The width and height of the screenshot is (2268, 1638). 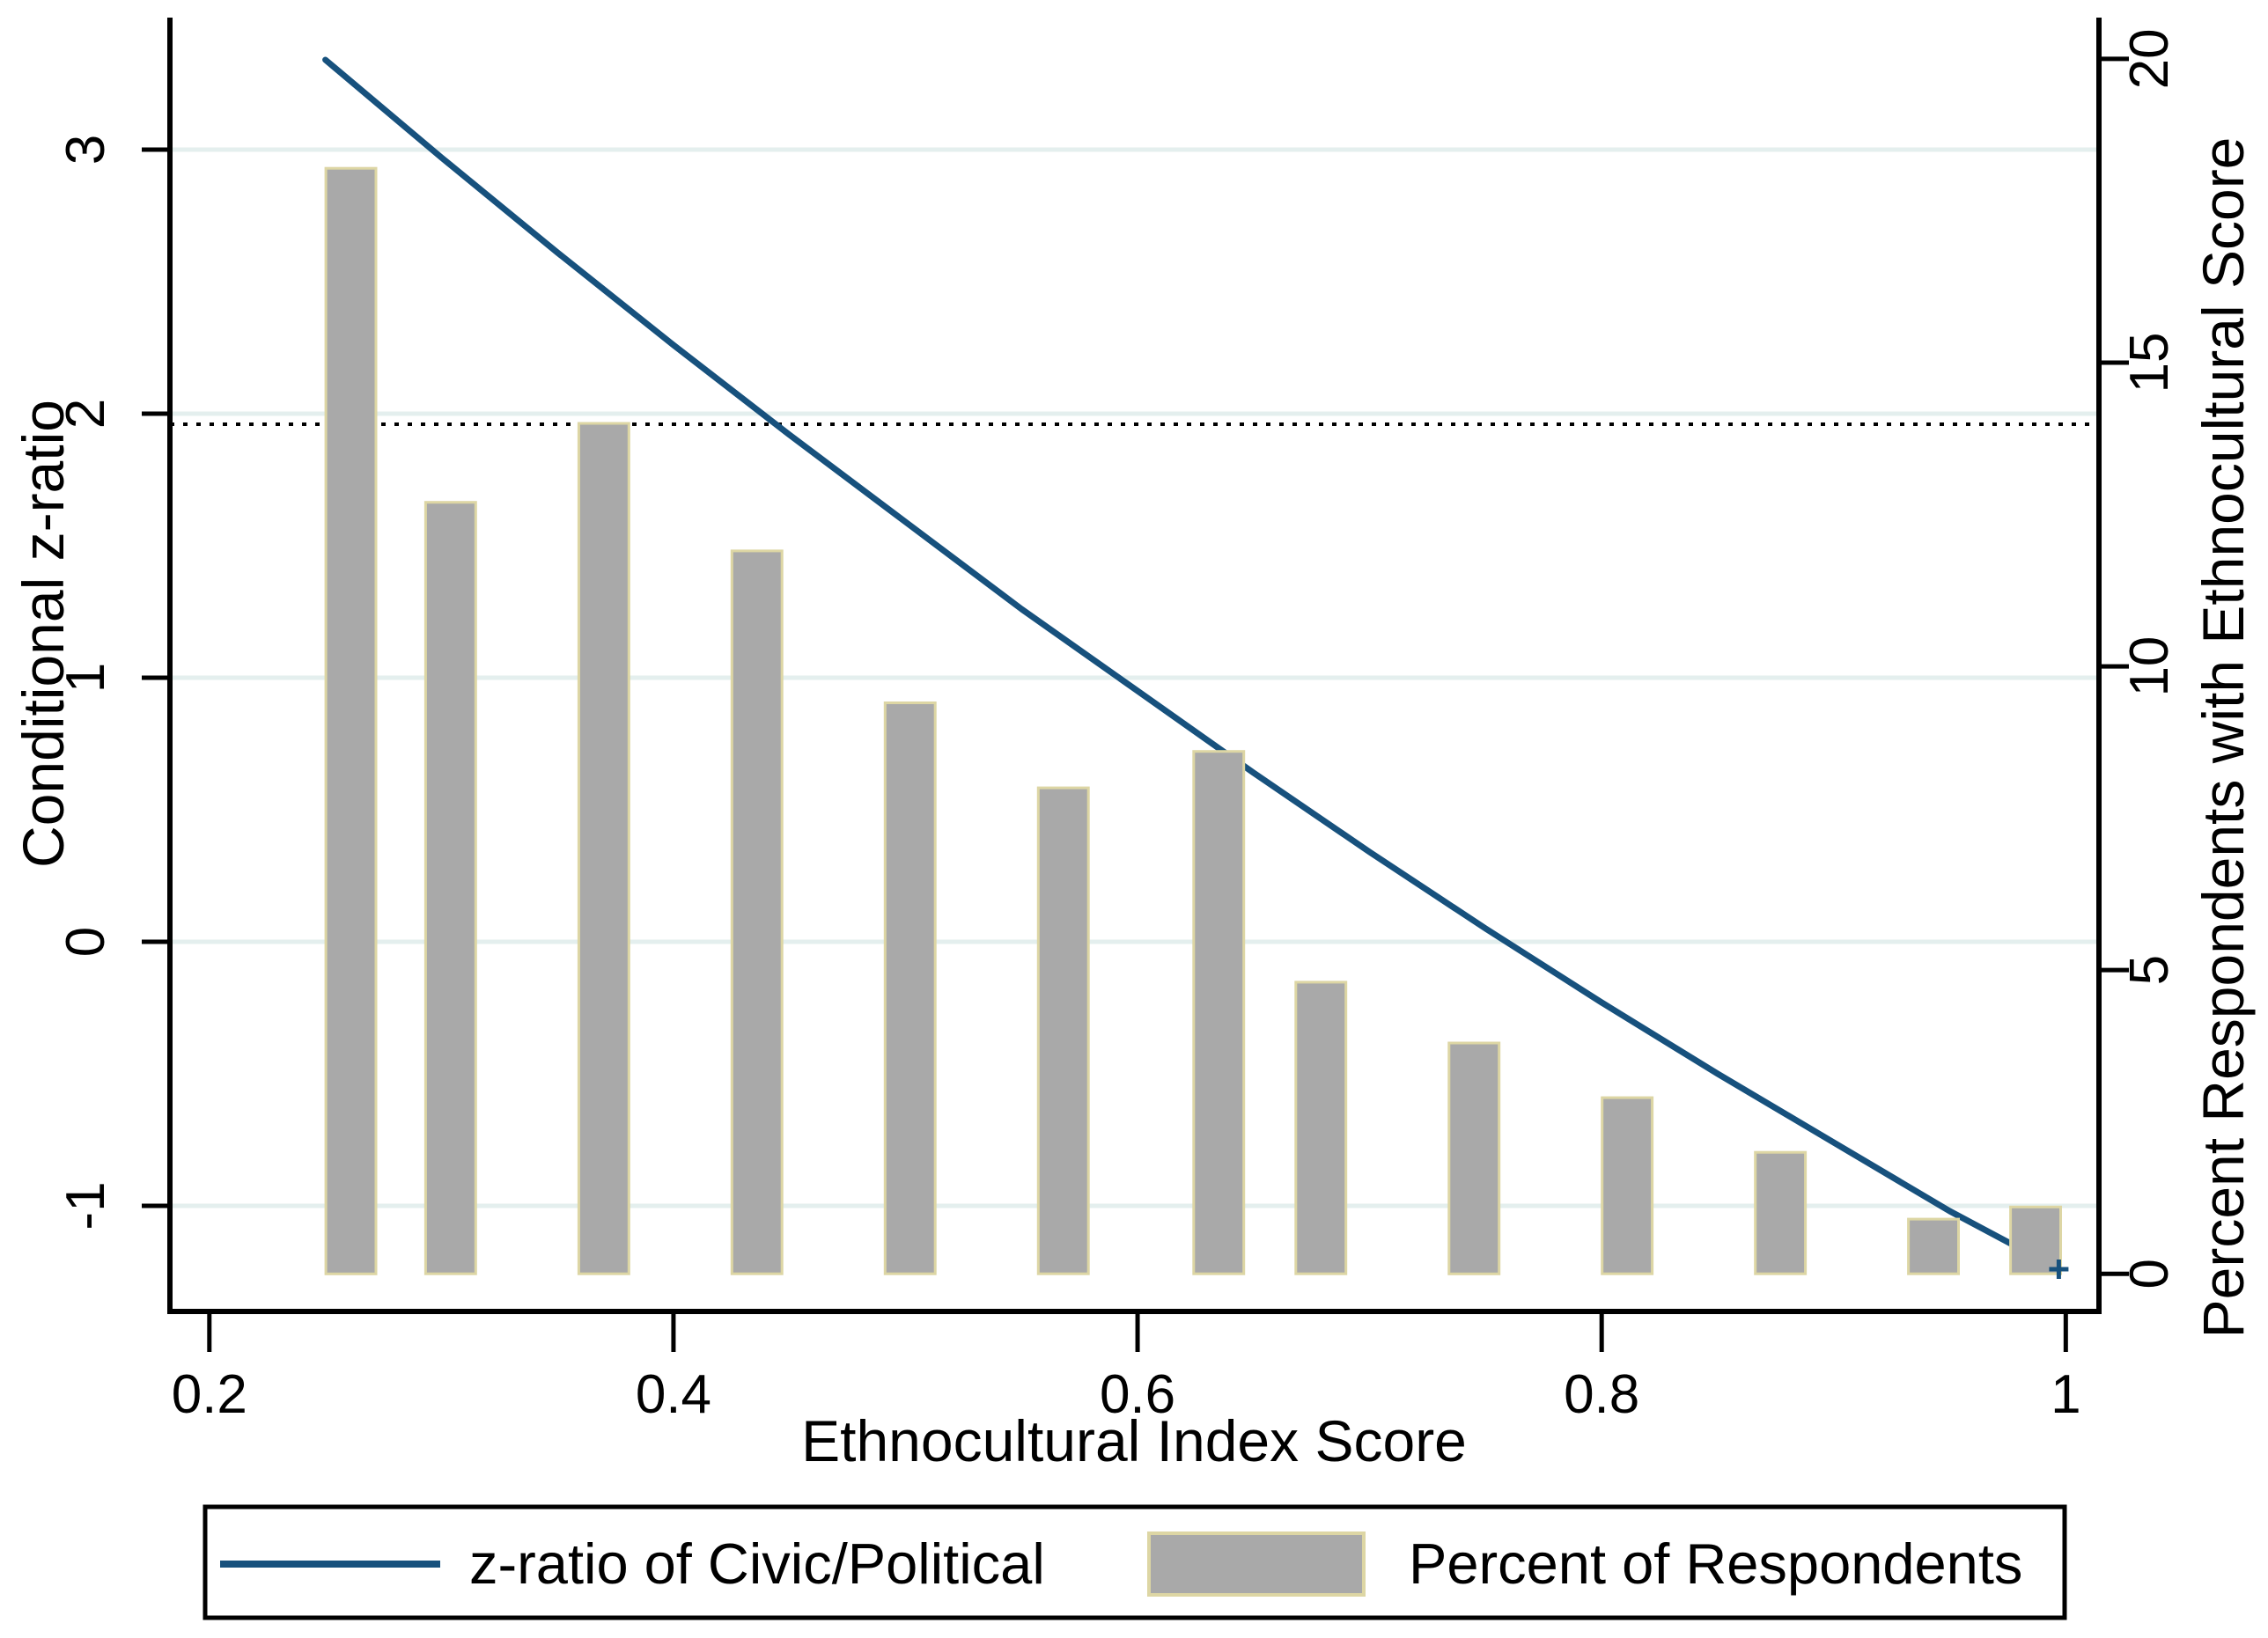 What do you see at coordinates (85, 150) in the screenshot?
I see `left-tick-label: 3` at bounding box center [85, 150].